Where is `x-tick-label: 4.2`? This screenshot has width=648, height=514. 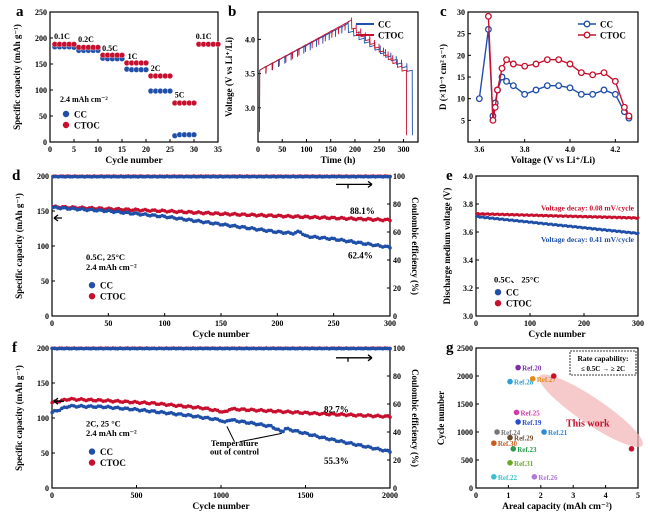 x-tick-label: 4.2 is located at coordinates (615, 149).